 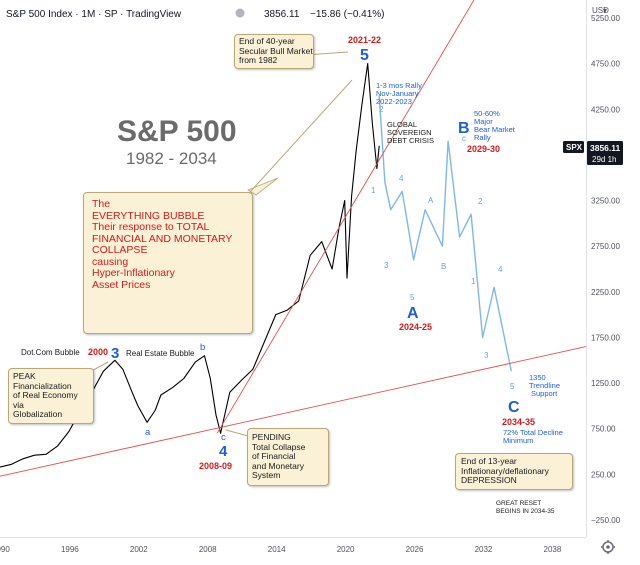 I want to click on proj-wave-c-small: c, so click(x=464, y=138).